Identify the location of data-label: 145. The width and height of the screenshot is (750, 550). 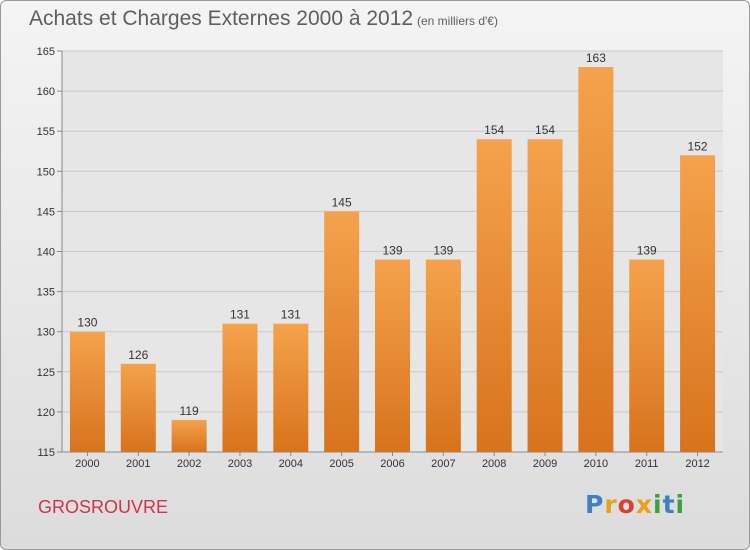
(342, 202).